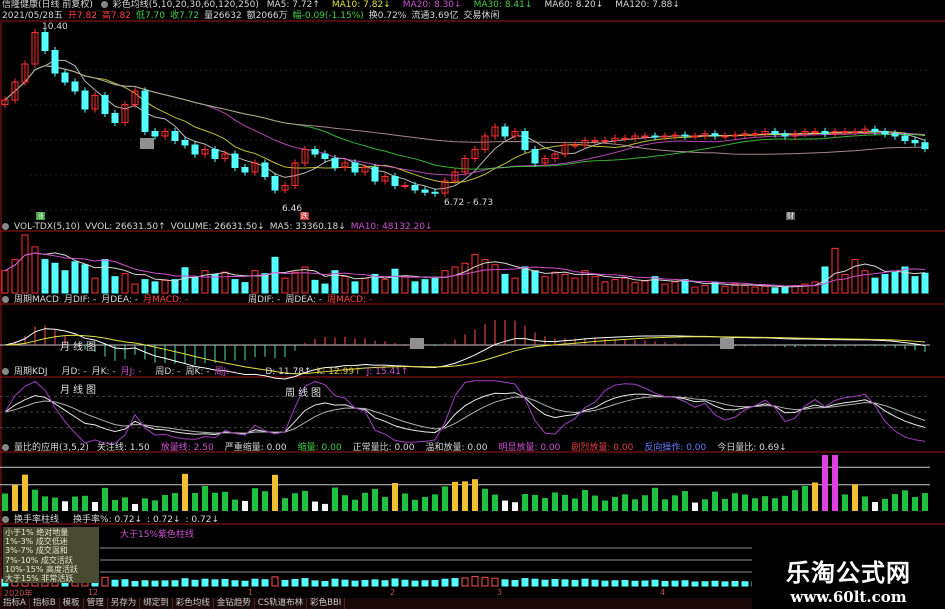  Describe the element at coordinates (51, 448) in the screenshot. I see `lb-name: 量比的应用(3,5,2)` at that location.